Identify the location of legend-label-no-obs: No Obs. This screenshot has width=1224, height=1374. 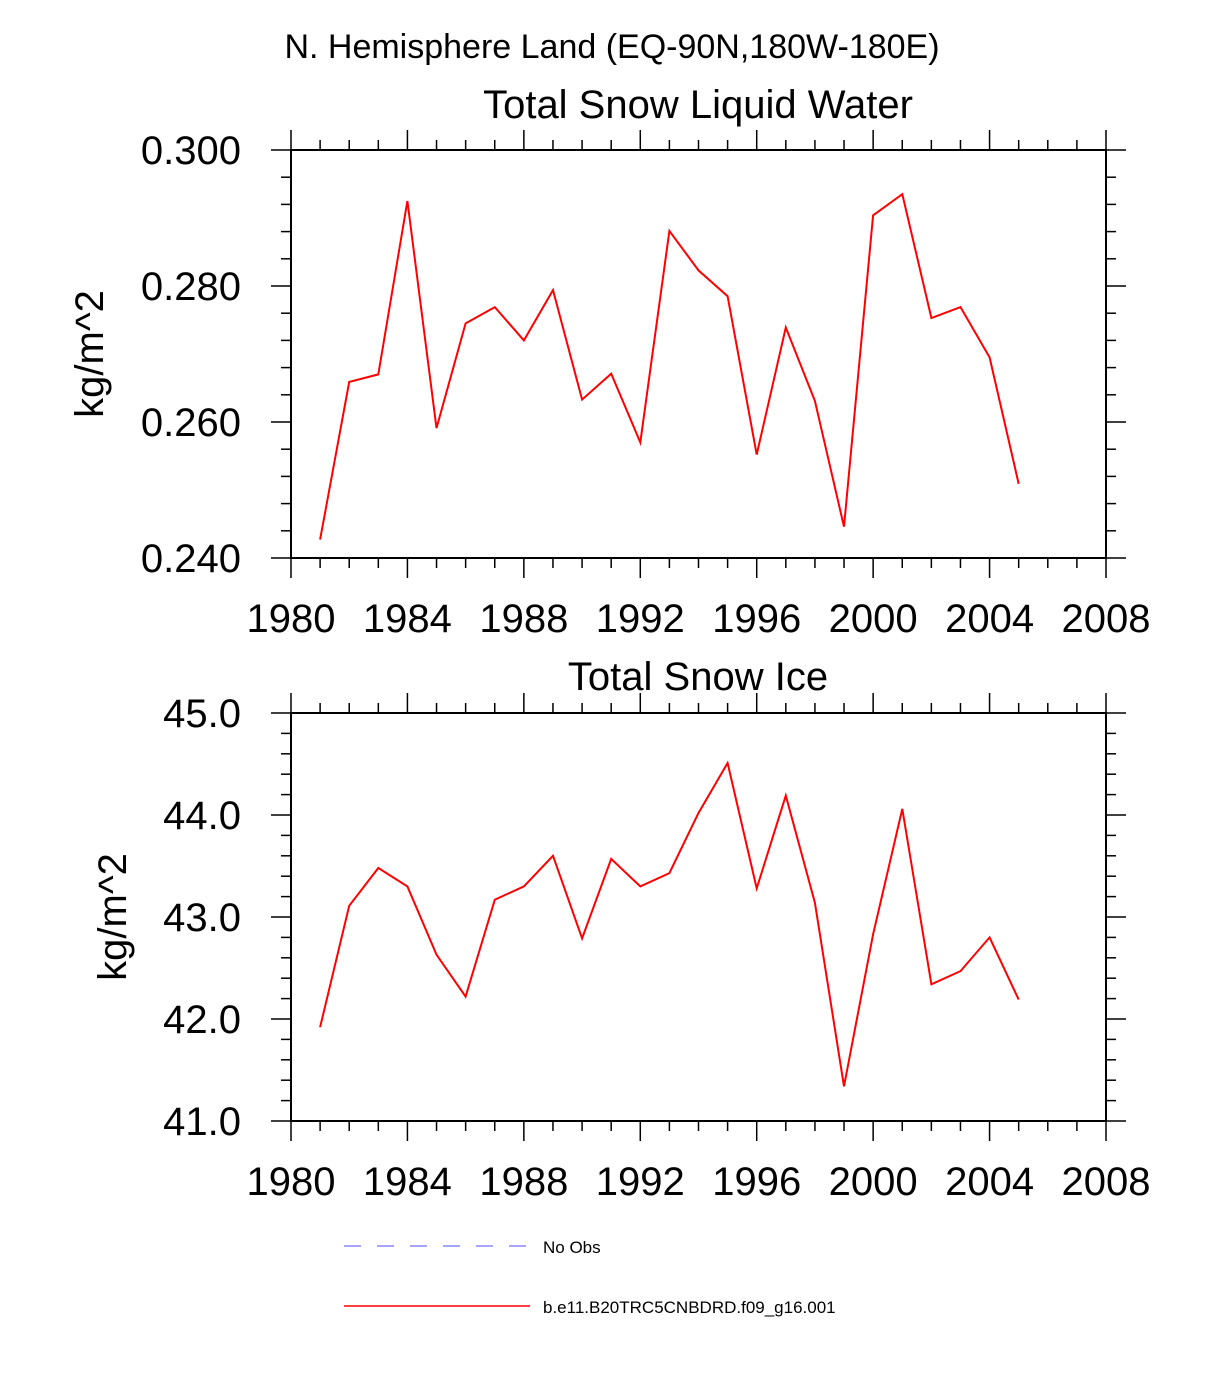
(572, 1247).